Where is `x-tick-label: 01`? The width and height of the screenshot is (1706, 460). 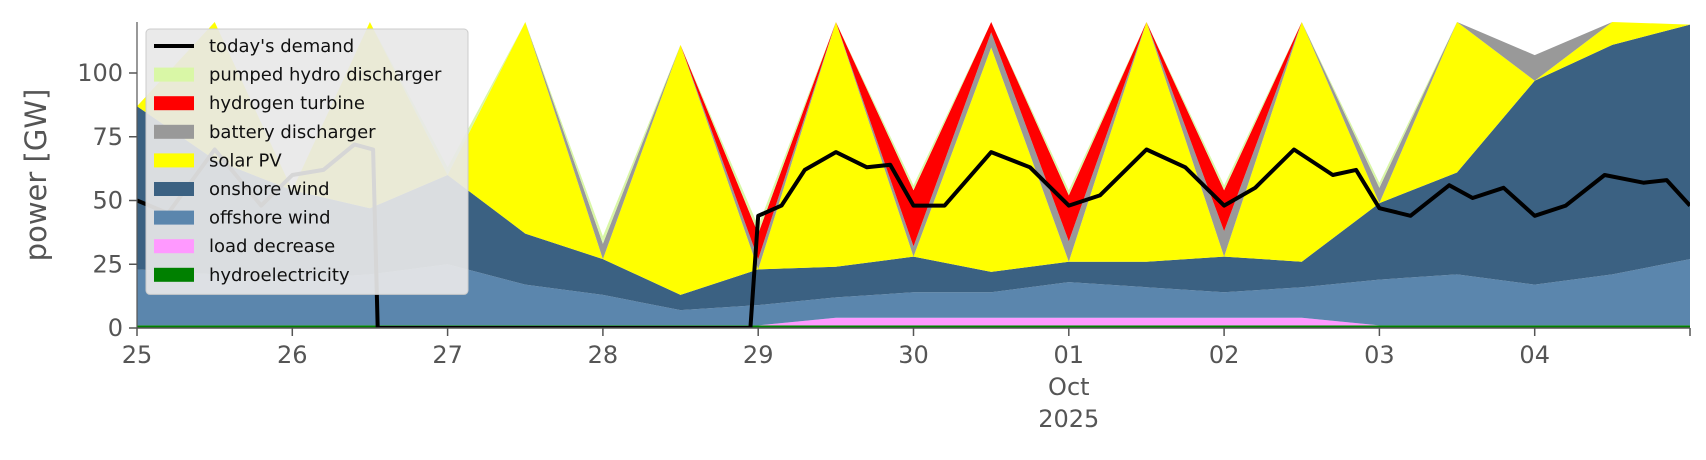
x-tick-label: 01 is located at coordinates (1069, 355).